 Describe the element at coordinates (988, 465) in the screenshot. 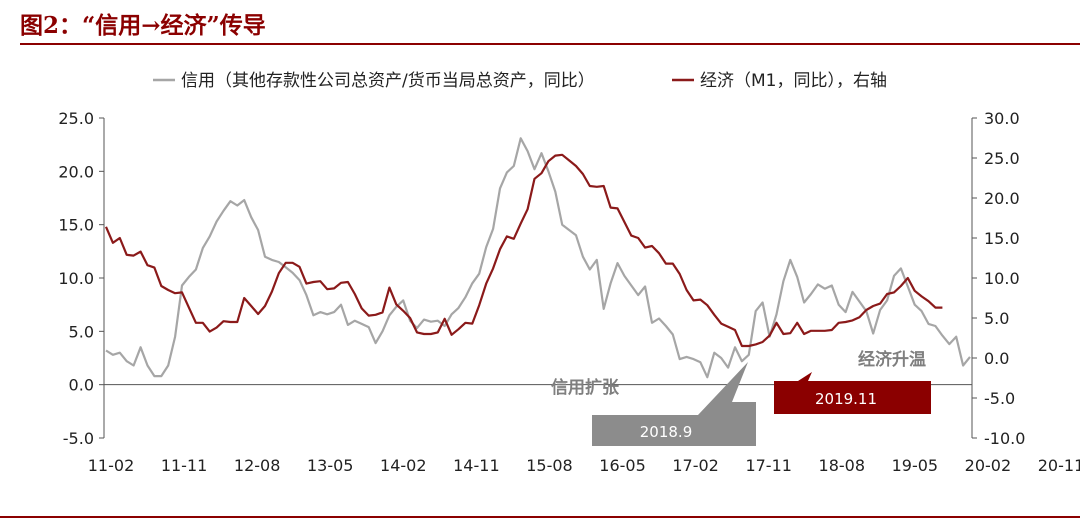

I see `x-tick-label: 20-02` at that location.